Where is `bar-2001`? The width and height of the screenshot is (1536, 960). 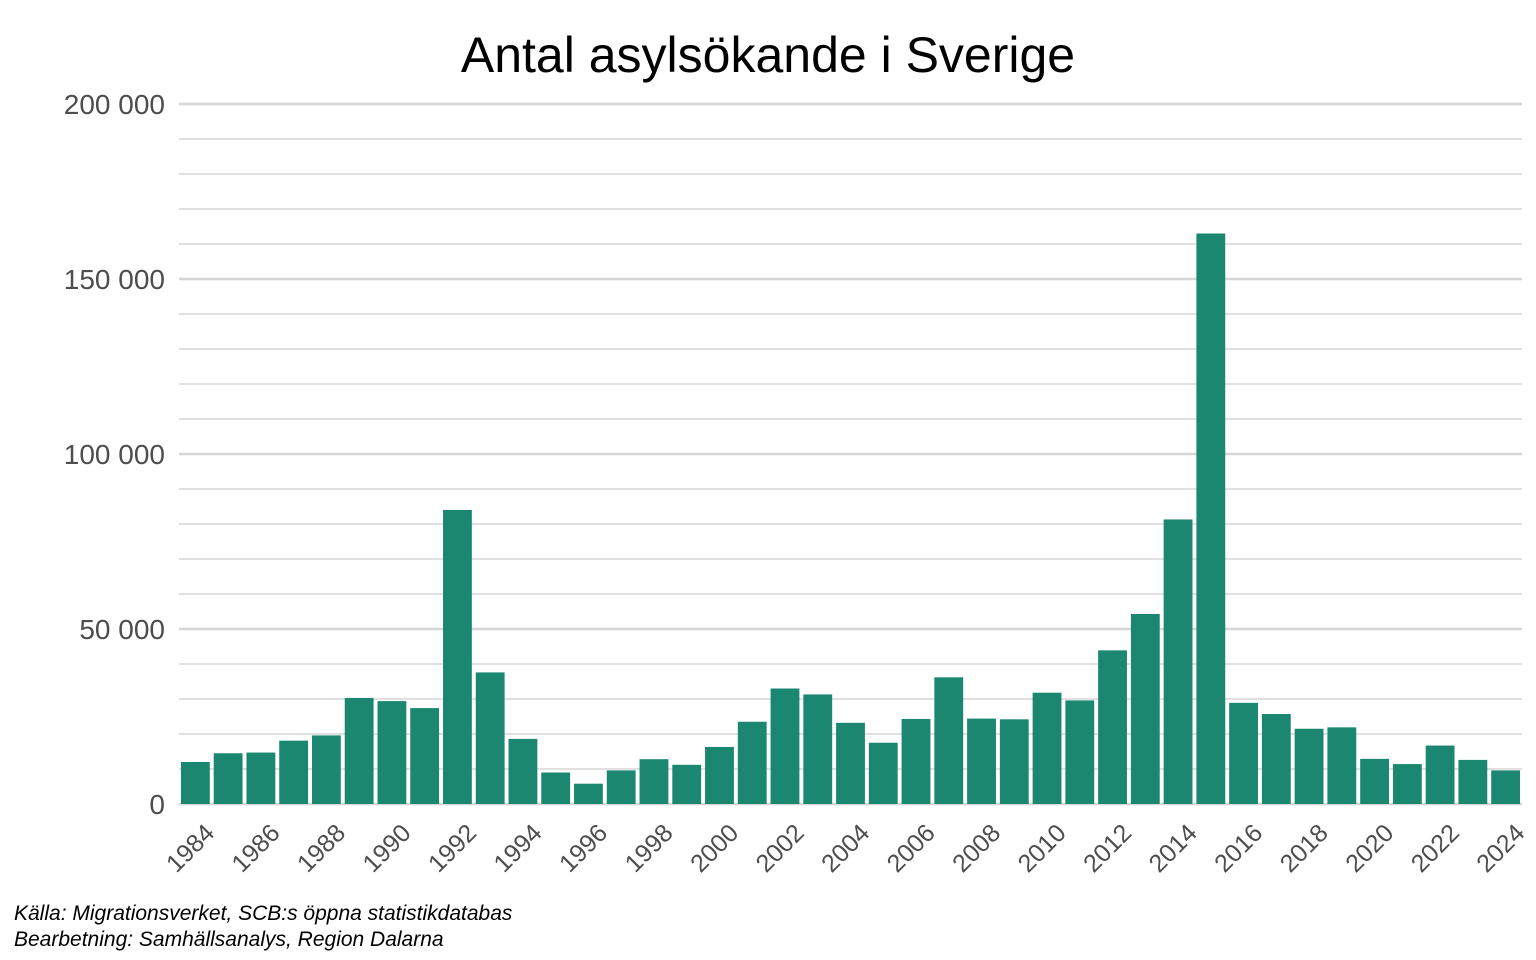 bar-2001 is located at coordinates (752, 762).